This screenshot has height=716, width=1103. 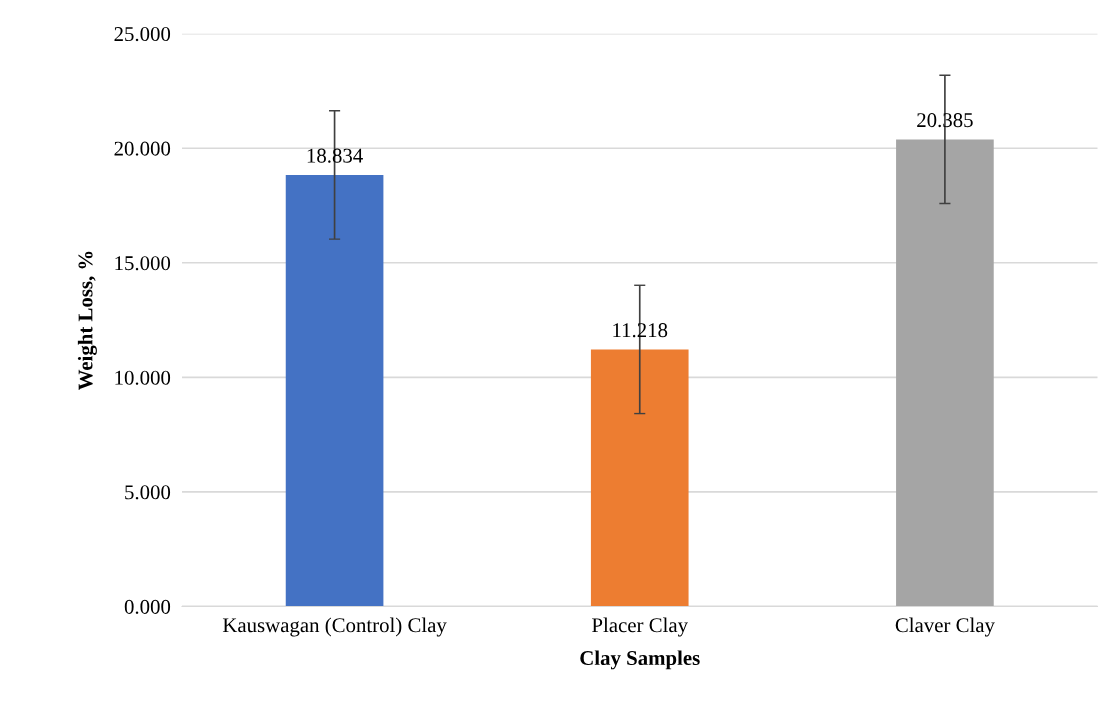 I want to click on x-tick-label: Placer Clay, so click(x=640, y=627).